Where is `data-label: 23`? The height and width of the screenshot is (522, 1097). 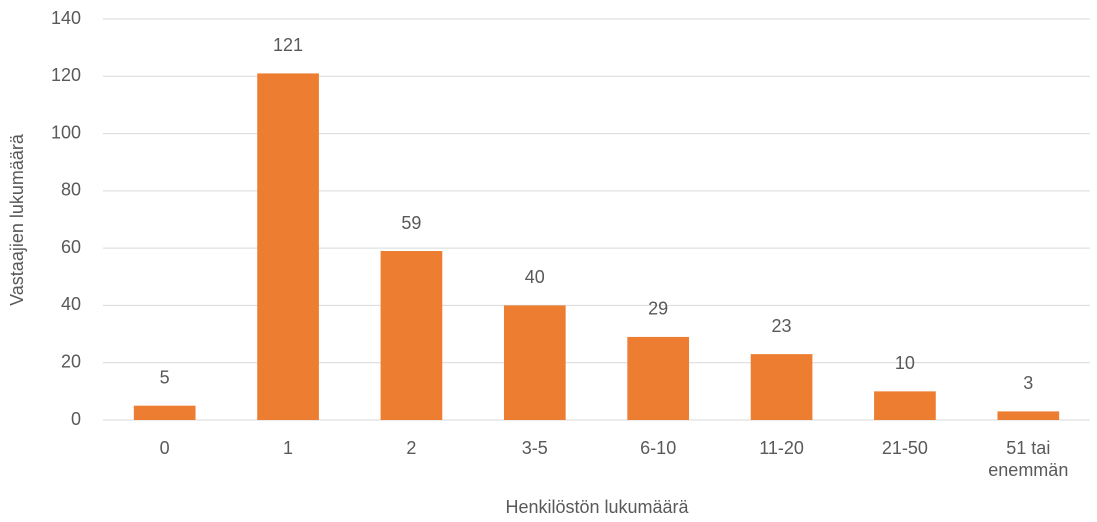 data-label: 23 is located at coordinates (782, 326).